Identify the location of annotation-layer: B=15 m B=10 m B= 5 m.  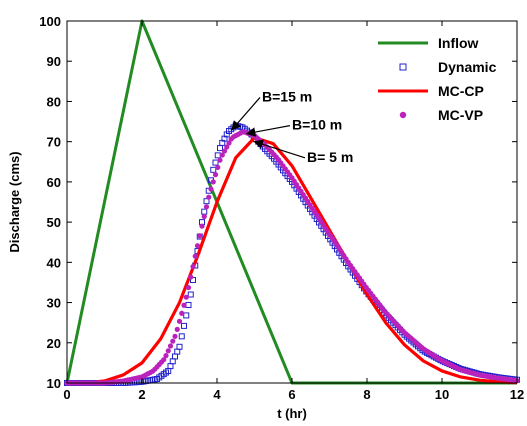
(292, 126).